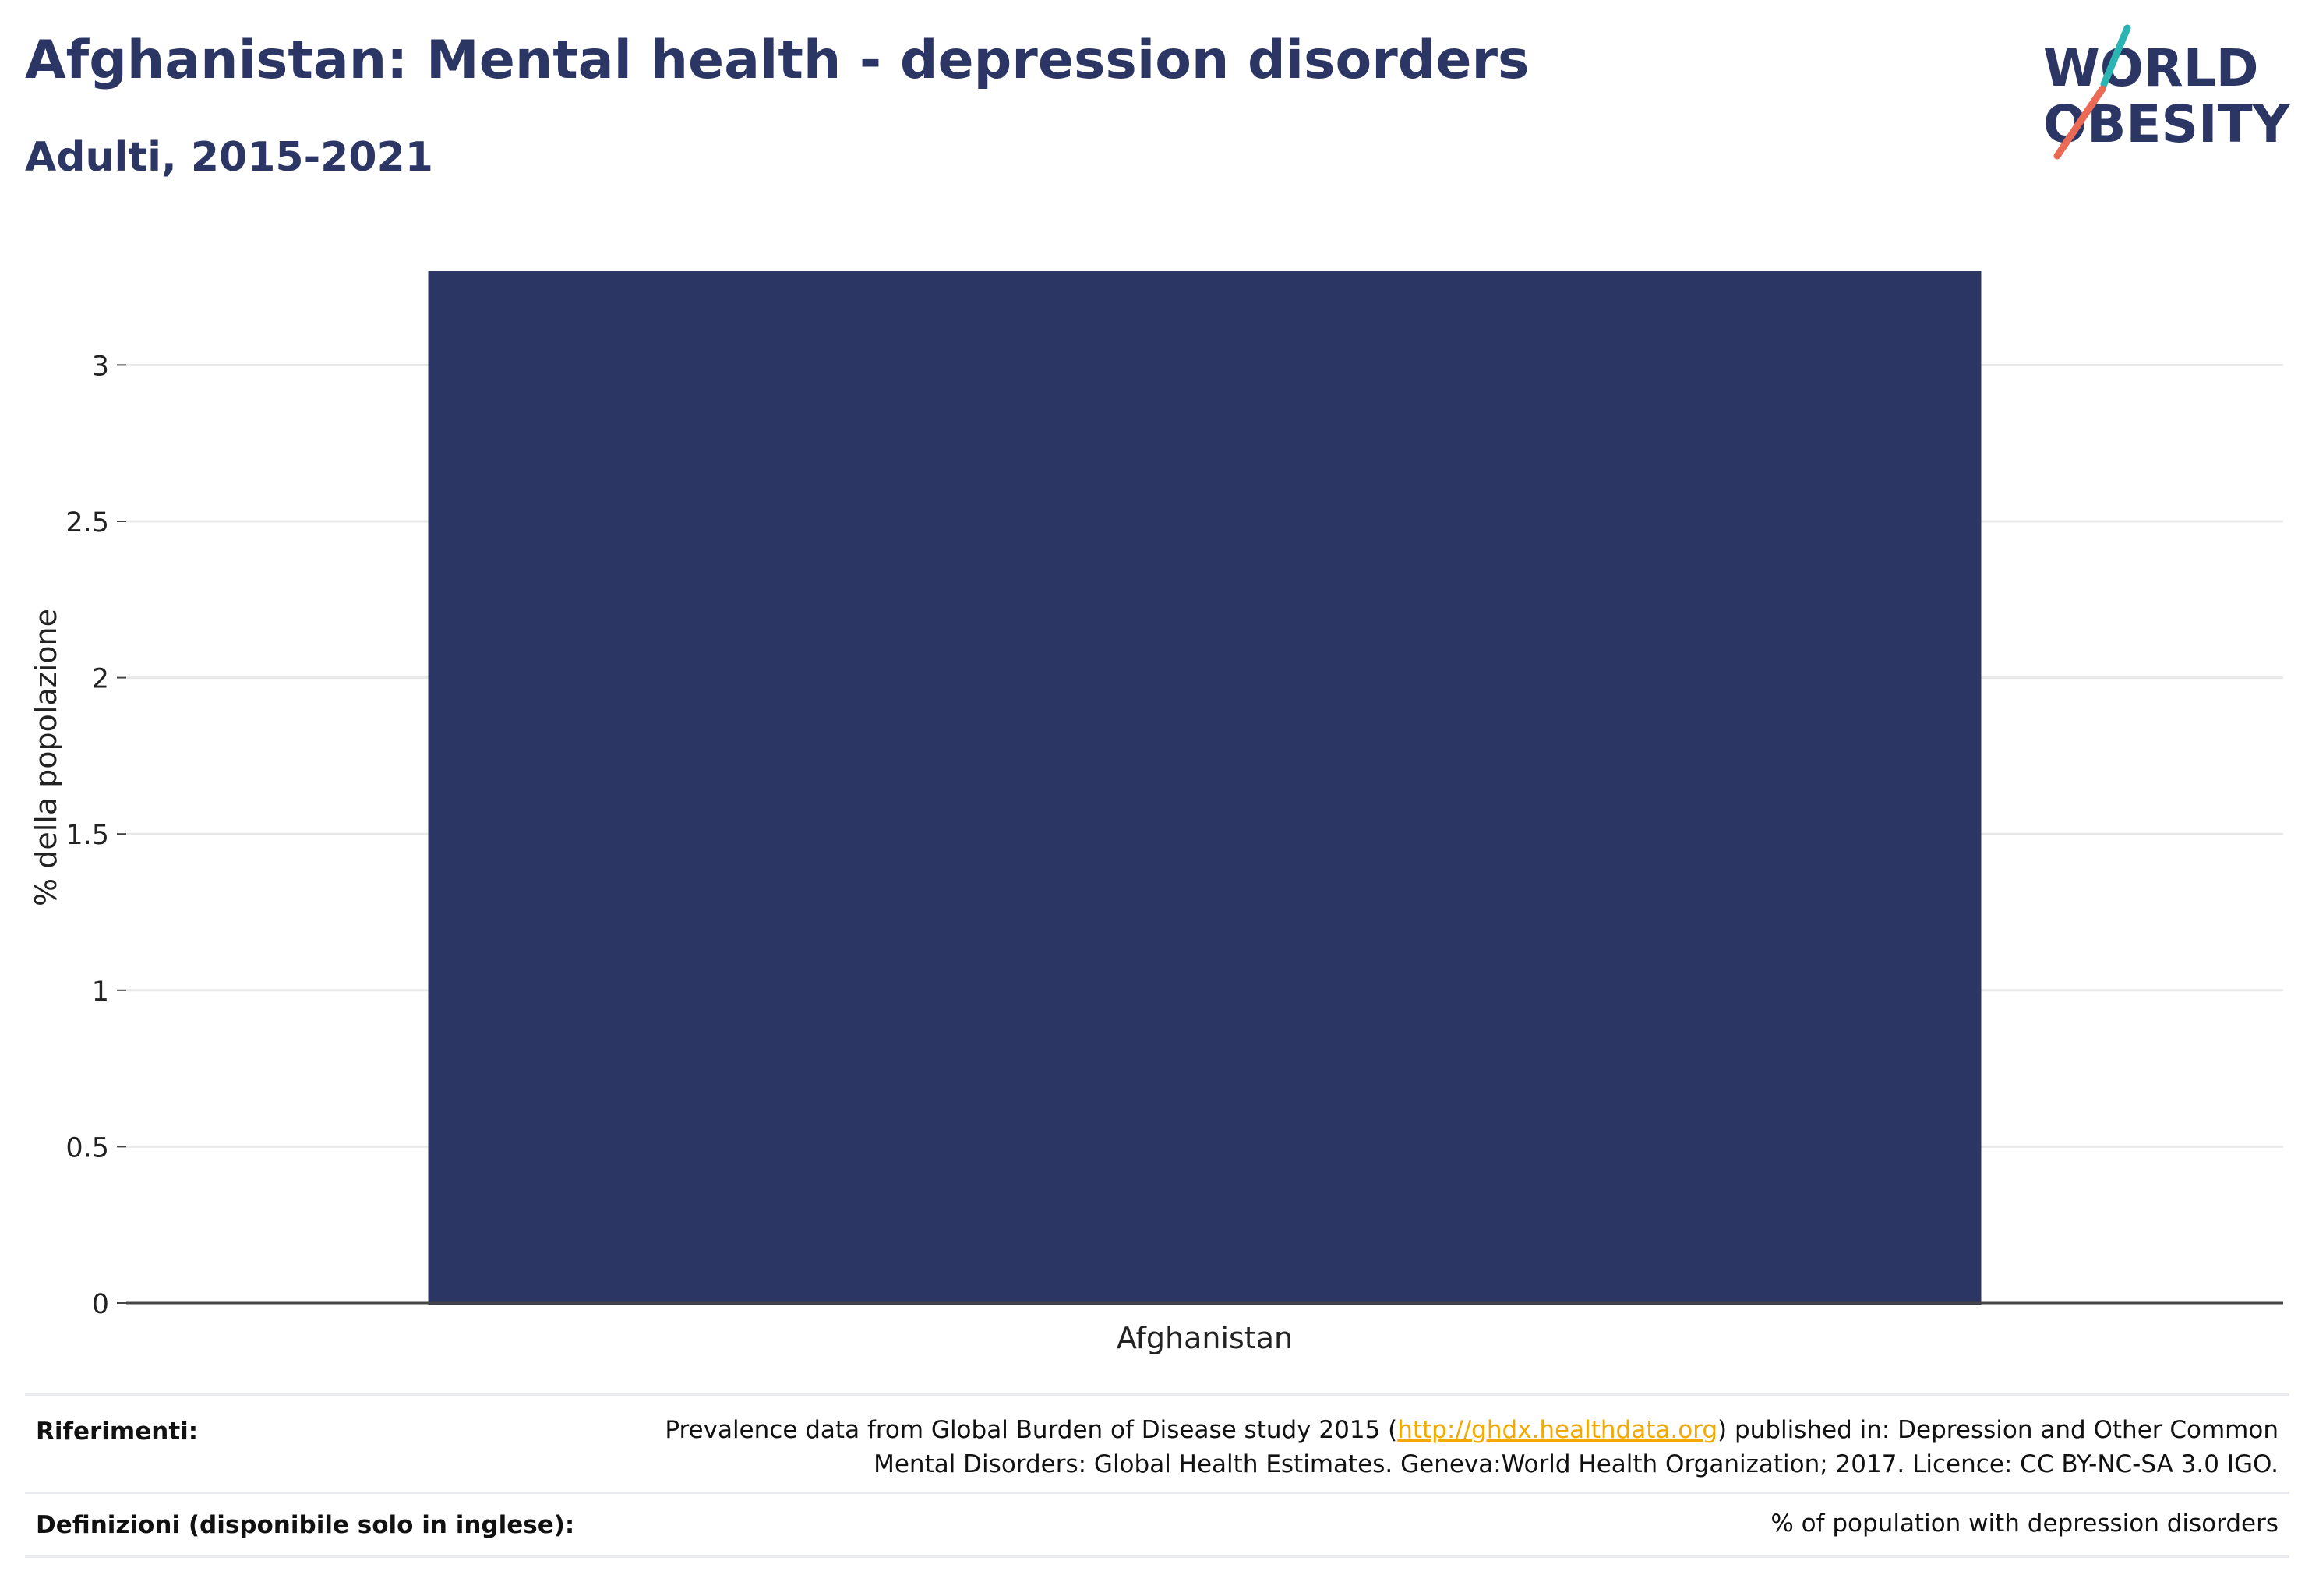 Image resolution: width=2305 pixels, height=1596 pixels. Describe the element at coordinates (1205, 1338) in the screenshot. I see `x-tick-label: Afghanistan` at that location.